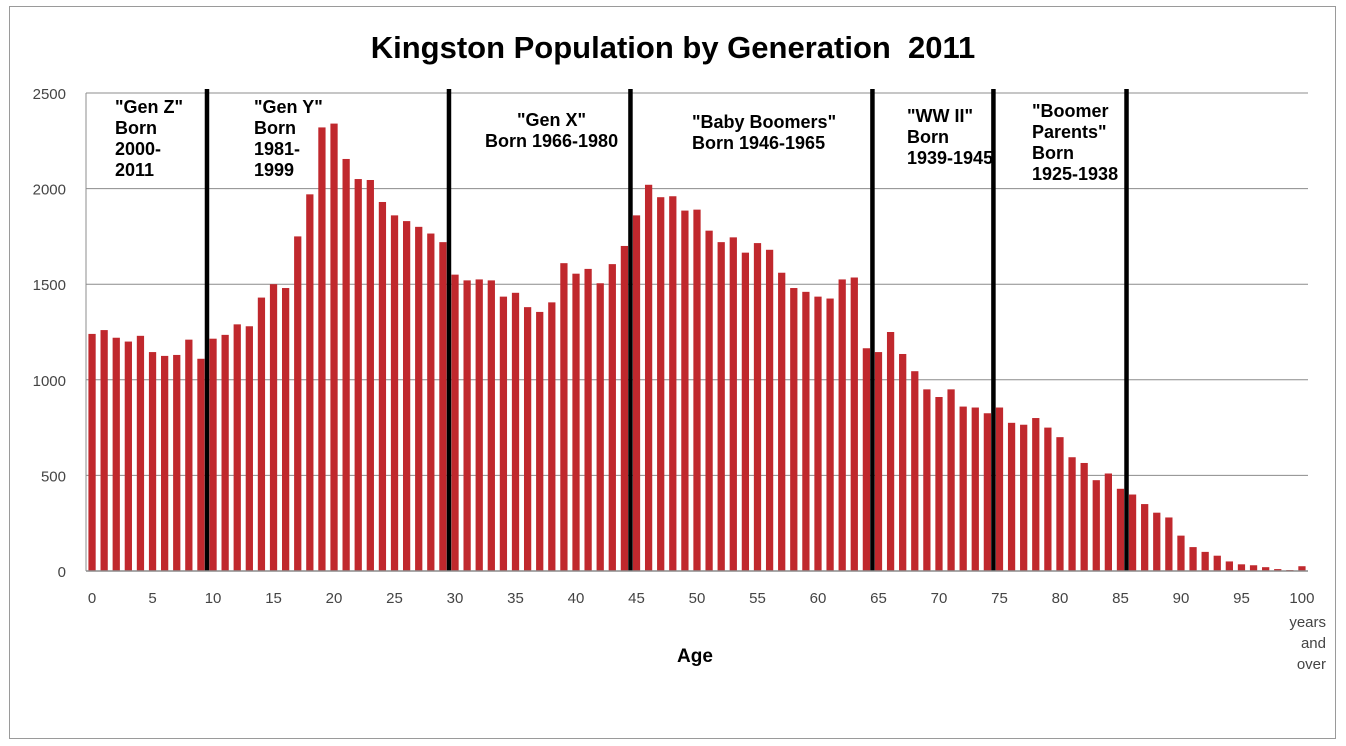  Describe the element at coordinates (576, 598) in the screenshot. I see `x-tick-label: 40` at that location.